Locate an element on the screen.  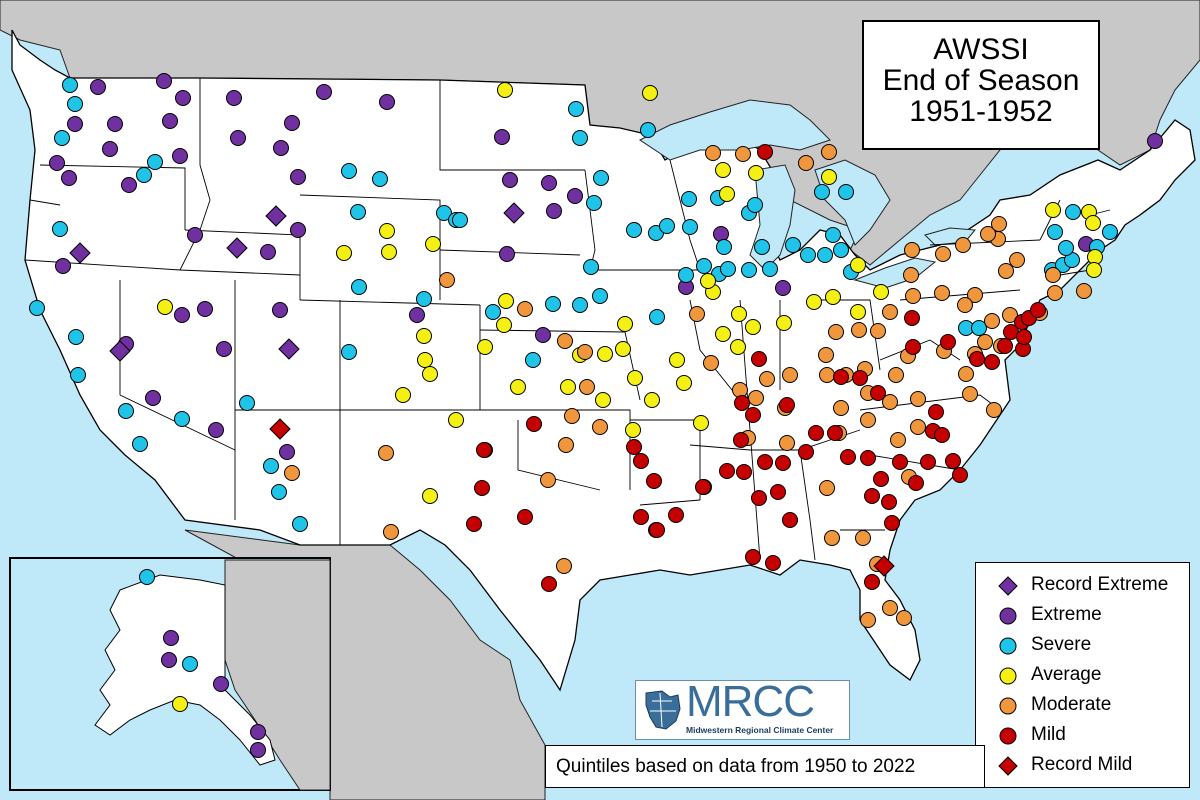
legend-item-record-mild: Record Mild is located at coordinates (1082, 766).